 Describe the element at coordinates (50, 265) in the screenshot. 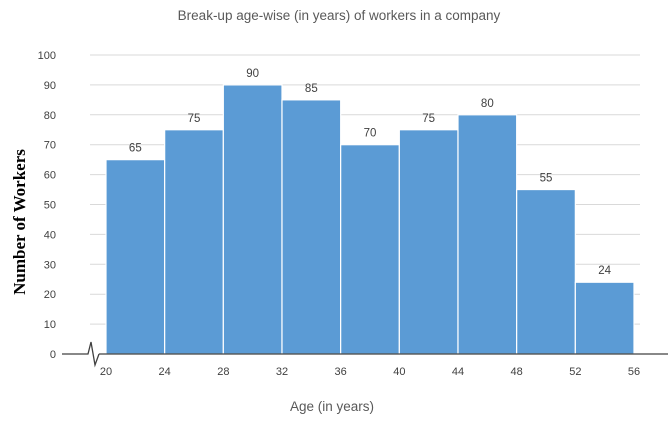

I see `y-tick-label: 30` at that location.